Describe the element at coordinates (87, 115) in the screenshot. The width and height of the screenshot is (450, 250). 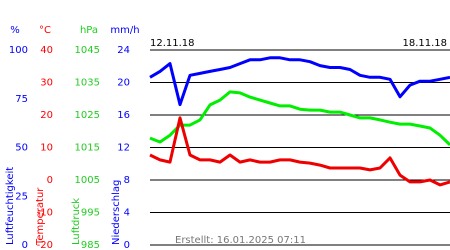
I see `y-tick-label: 1025` at that location.